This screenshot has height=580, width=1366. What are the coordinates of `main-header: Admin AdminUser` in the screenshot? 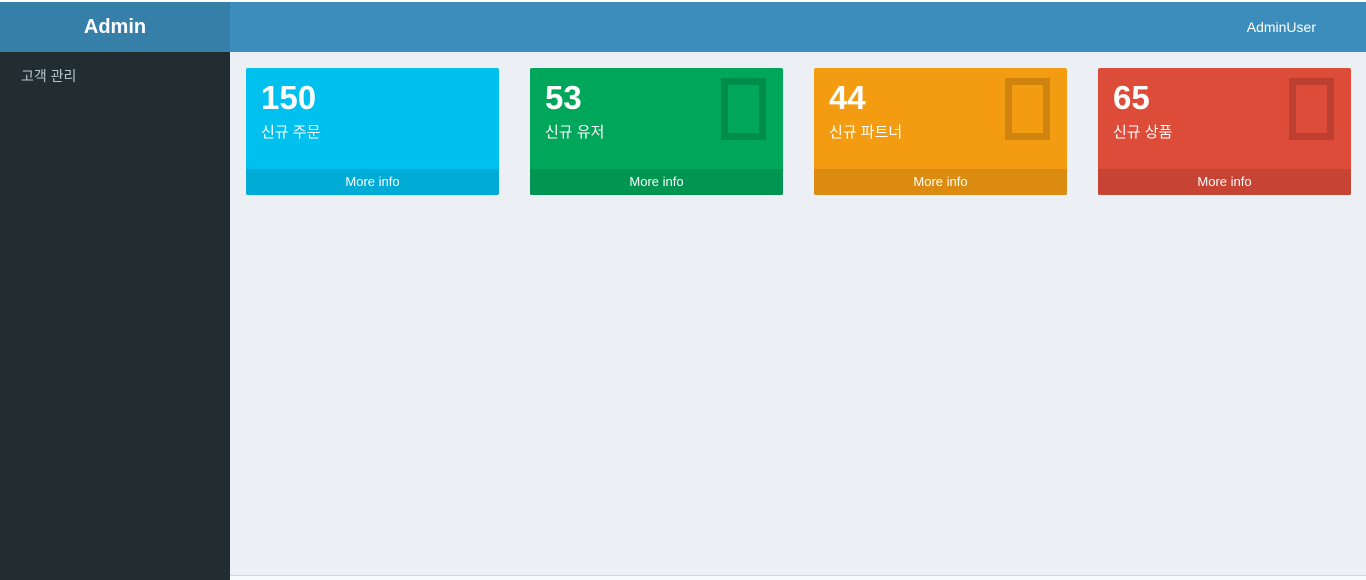 It's located at (683, 27).